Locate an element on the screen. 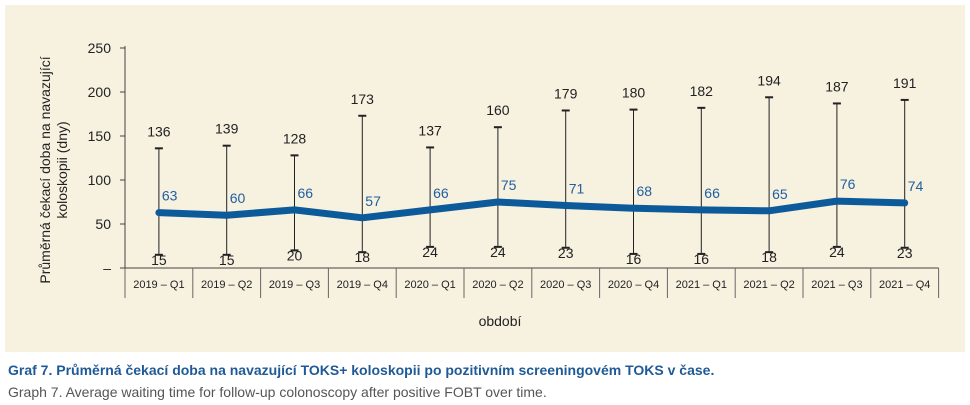  x-tick-label: 2021 – Q2 is located at coordinates (768, 285).